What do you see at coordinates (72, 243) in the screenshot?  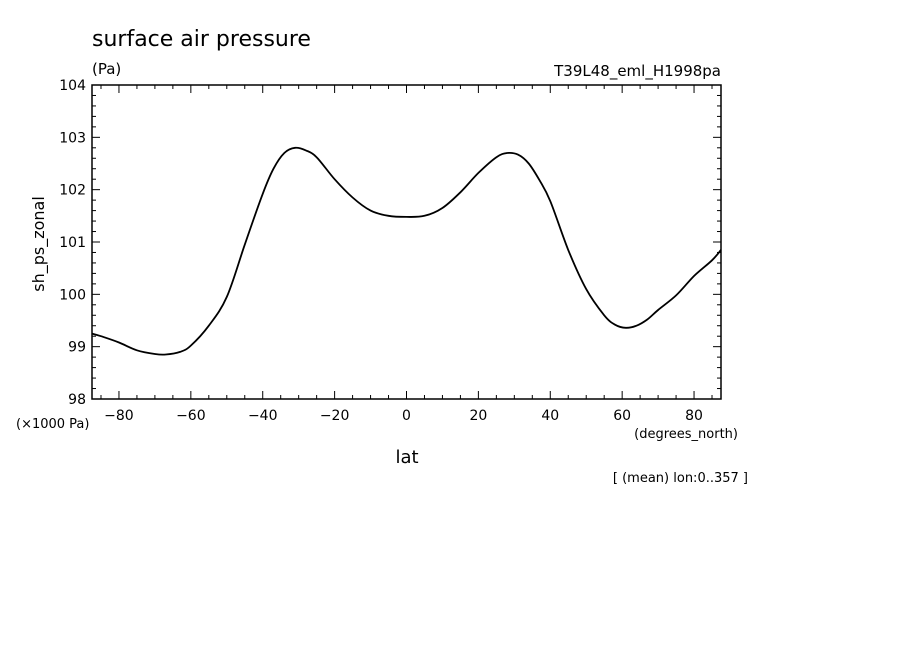 I see `y-tick-label: 101` at bounding box center [72, 243].